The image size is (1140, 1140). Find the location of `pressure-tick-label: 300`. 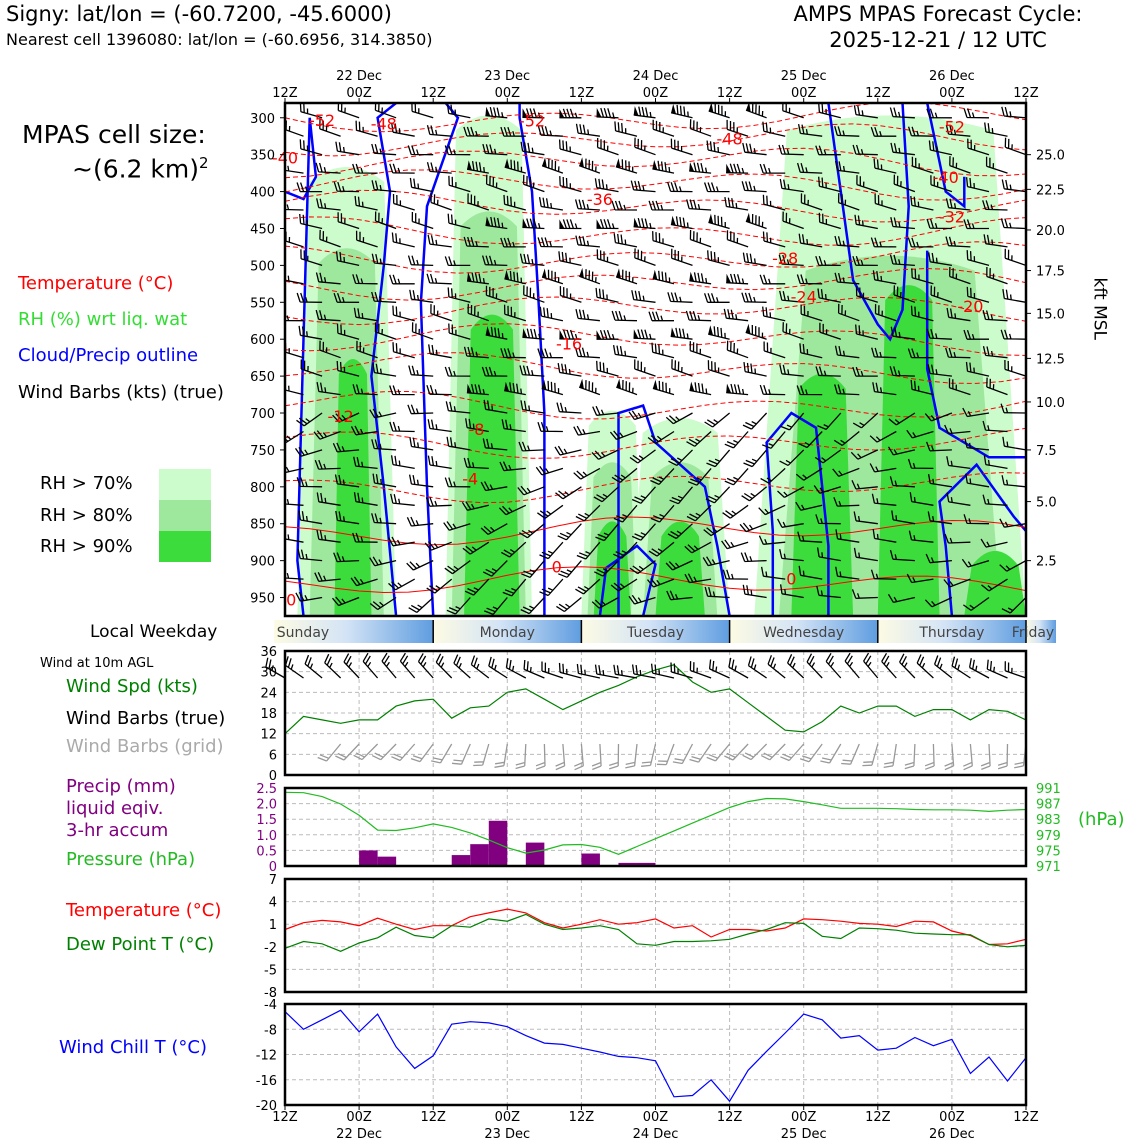

pressure-tick-label: 300 is located at coordinates (262, 119).